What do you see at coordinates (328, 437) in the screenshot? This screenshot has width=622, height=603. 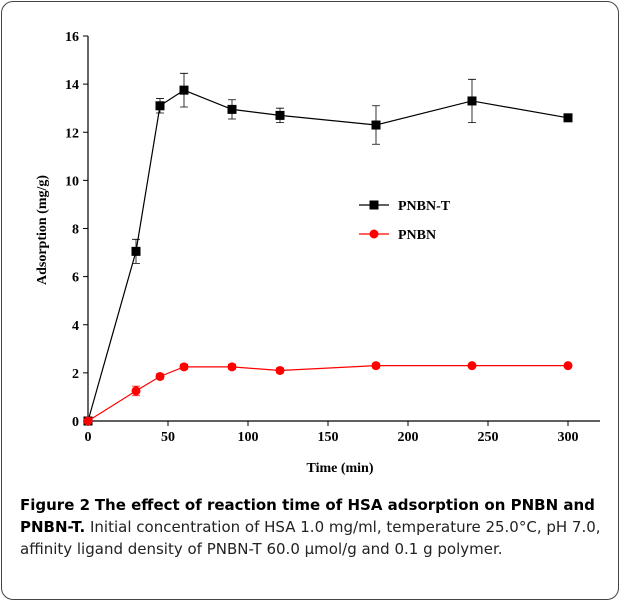 I see `x-tick-label: 150` at bounding box center [328, 437].